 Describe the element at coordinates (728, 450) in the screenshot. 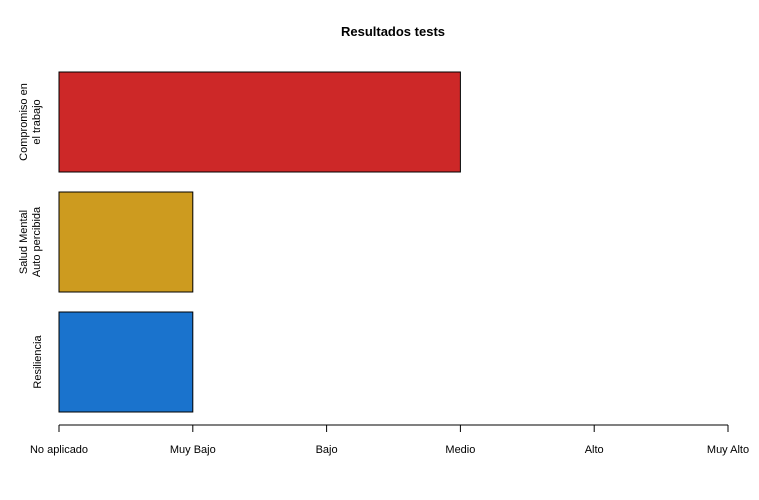

I see `x-tick-label-5: Muy Alto` at that location.